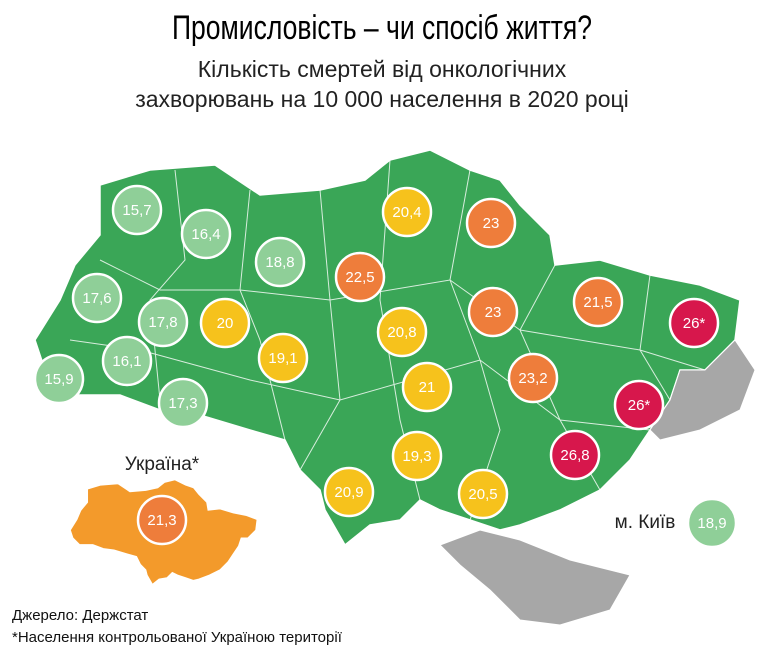 The height and width of the screenshot is (659, 764). I want to click on value-label: 20,5, so click(482, 494).